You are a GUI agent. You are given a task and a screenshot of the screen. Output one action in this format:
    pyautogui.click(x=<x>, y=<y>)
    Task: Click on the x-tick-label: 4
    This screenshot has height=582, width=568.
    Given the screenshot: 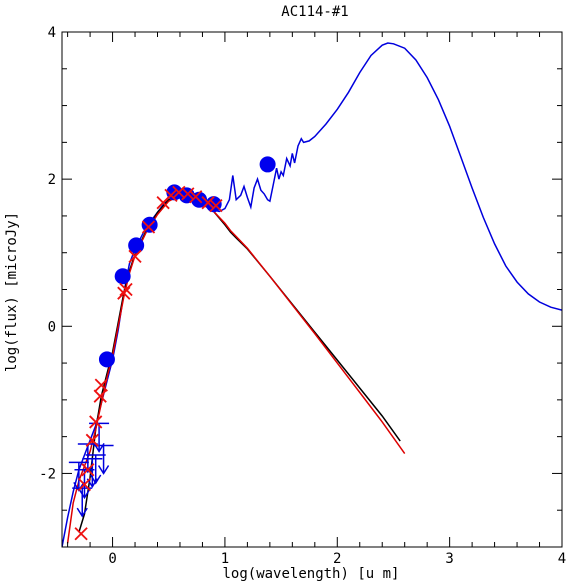 What is the action you would take?
    pyautogui.click(x=562, y=559)
    